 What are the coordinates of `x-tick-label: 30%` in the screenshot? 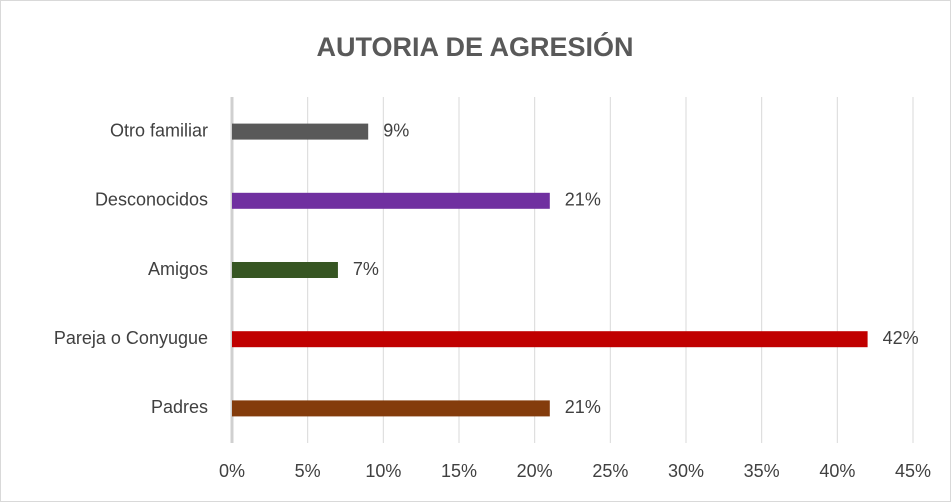 It's located at (686, 471).